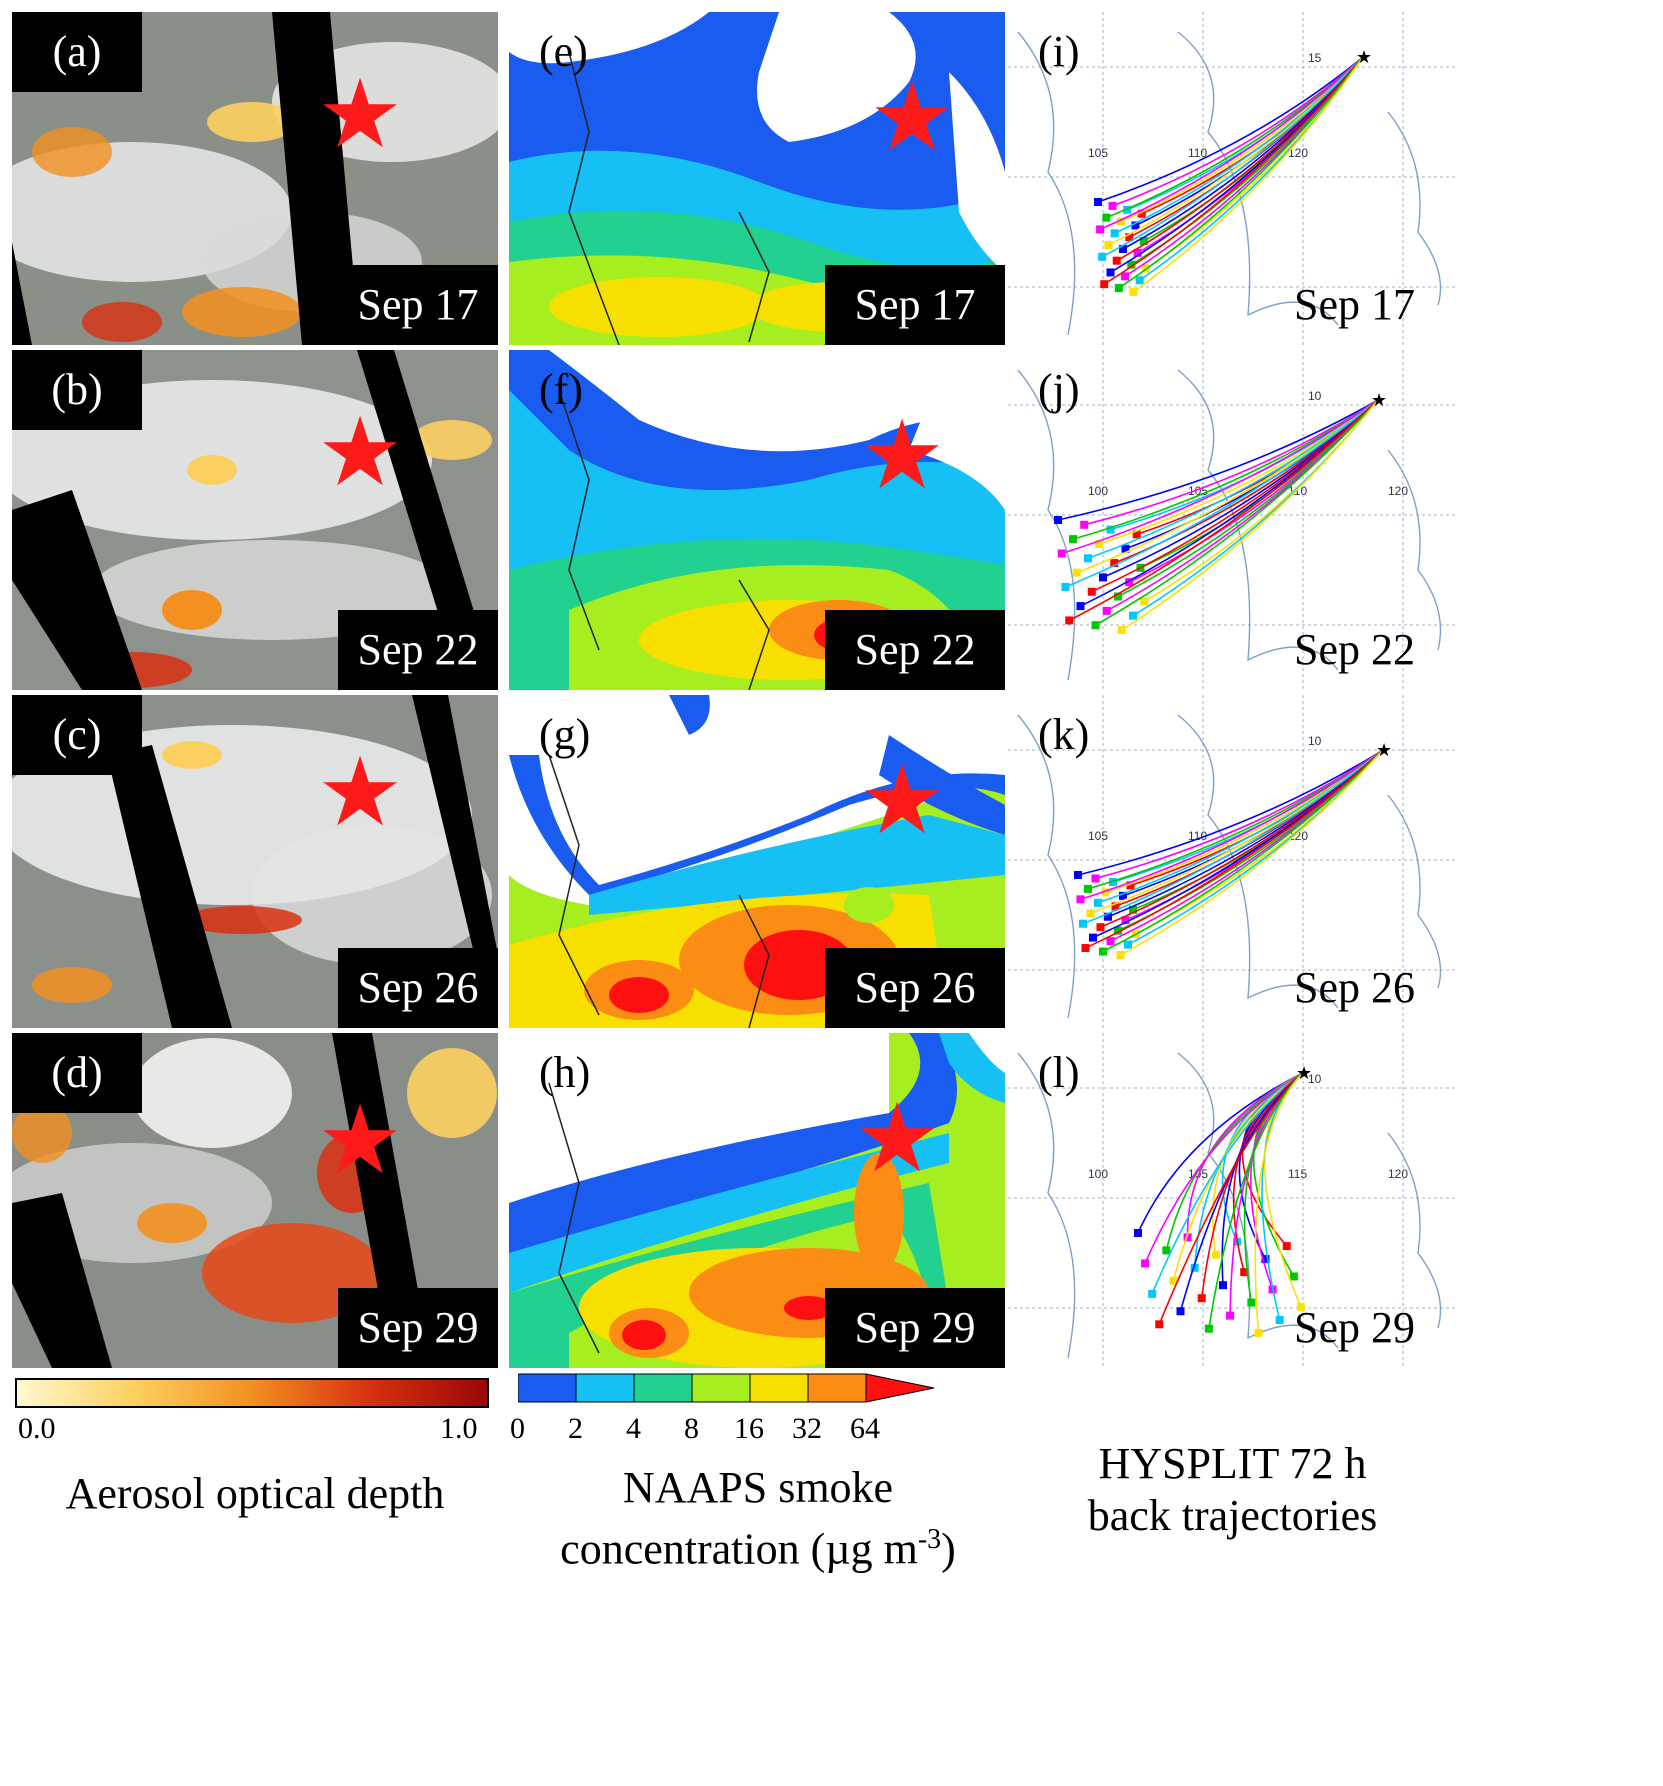 Image resolution: width=1663 pixels, height=1786 pixels. I want to click on panel-label: (d), so click(77, 1073).